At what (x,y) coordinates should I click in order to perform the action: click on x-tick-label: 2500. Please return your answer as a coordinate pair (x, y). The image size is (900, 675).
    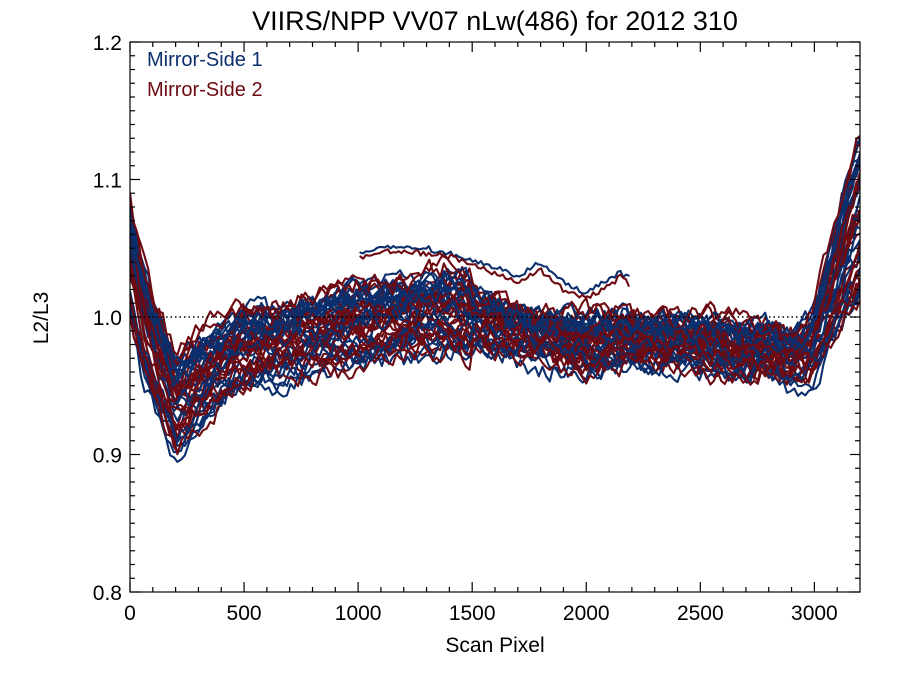
    Looking at the image, I should click on (700, 613).